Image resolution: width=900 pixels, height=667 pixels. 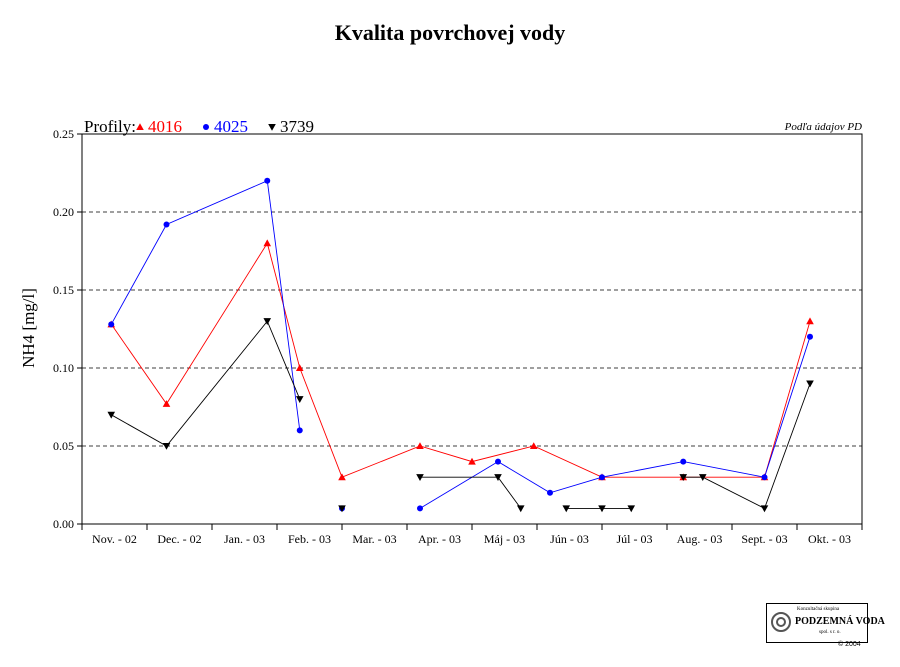 What do you see at coordinates (569, 539) in the screenshot?
I see `x-tick-label: Jún - 03` at bounding box center [569, 539].